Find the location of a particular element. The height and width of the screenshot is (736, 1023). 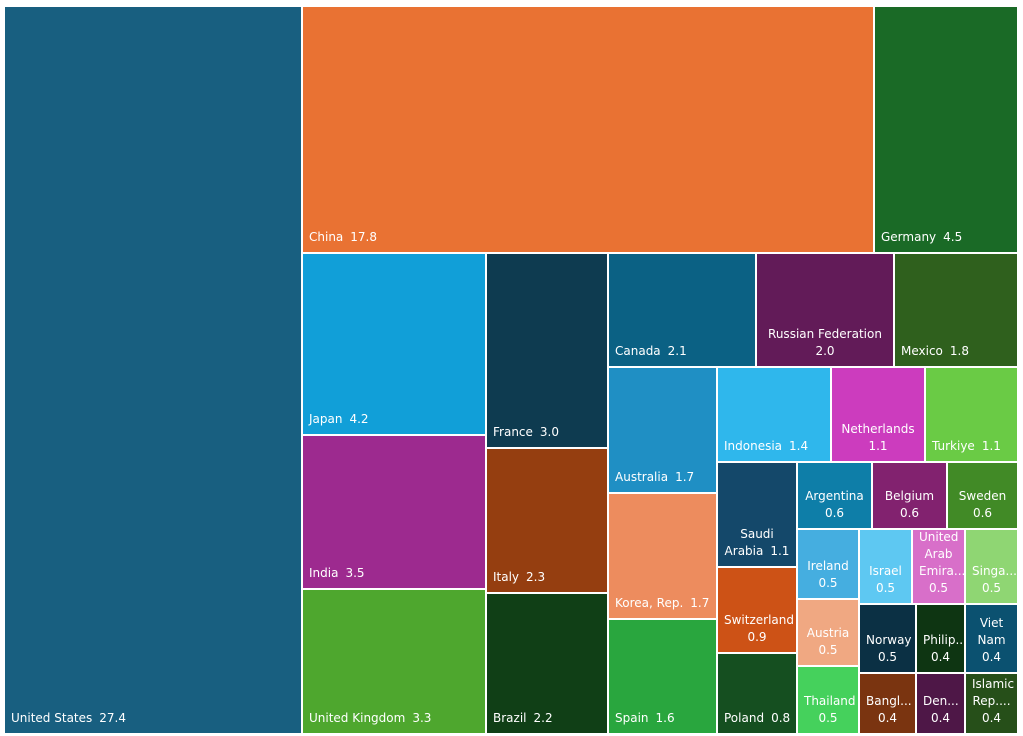

tile-label: Mexico 1.8 is located at coordinates (956, 351).